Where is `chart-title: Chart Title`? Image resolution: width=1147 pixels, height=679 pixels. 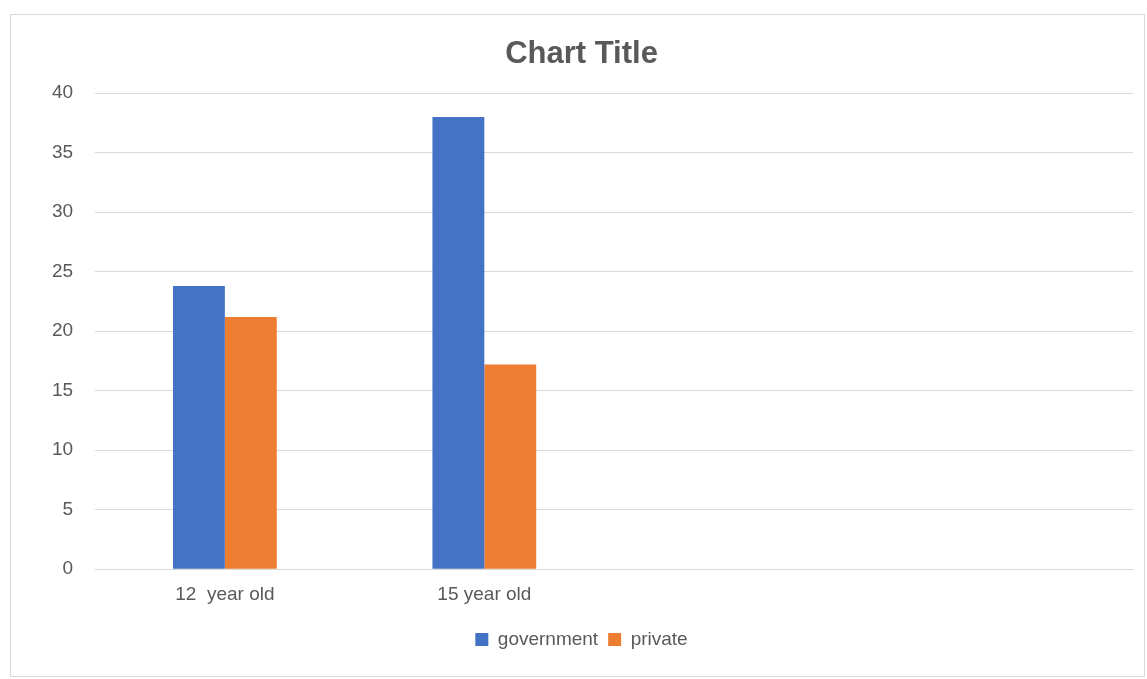 chart-title: Chart Title is located at coordinates (581, 53).